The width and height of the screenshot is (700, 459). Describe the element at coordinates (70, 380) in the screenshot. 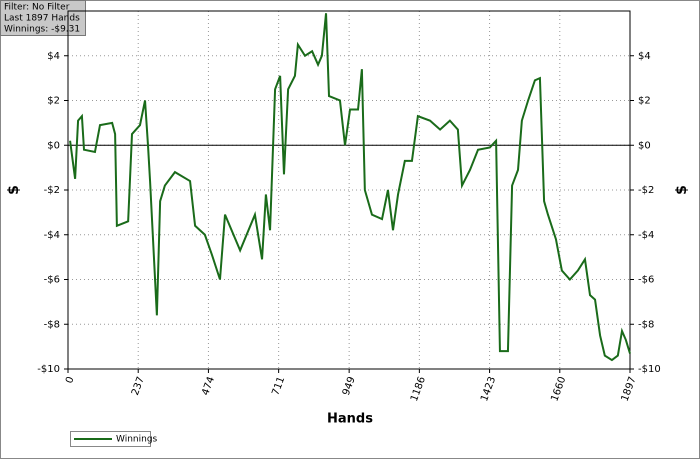

I see `x-tick-label: 0` at that location.